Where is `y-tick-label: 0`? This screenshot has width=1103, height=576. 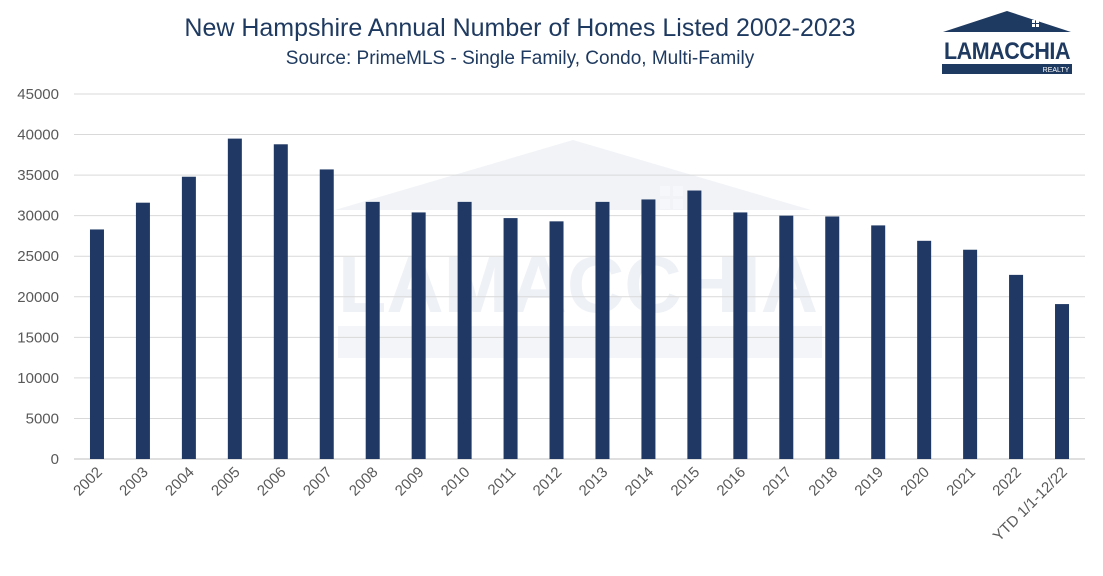 y-tick-label: 0 is located at coordinates (55, 459).